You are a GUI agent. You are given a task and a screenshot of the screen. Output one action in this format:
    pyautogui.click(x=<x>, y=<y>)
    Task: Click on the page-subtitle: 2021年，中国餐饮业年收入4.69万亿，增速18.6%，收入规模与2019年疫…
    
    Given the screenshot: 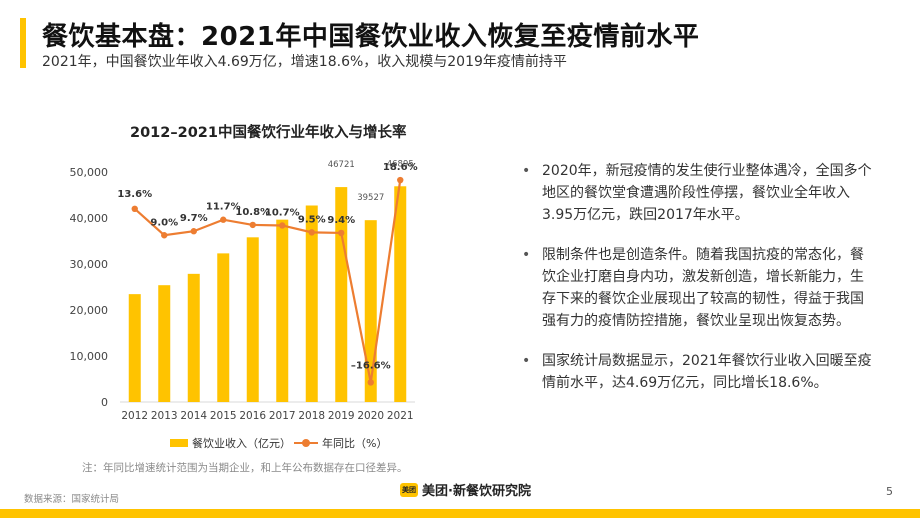 What is the action you would take?
    pyautogui.click(x=304, y=62)
    